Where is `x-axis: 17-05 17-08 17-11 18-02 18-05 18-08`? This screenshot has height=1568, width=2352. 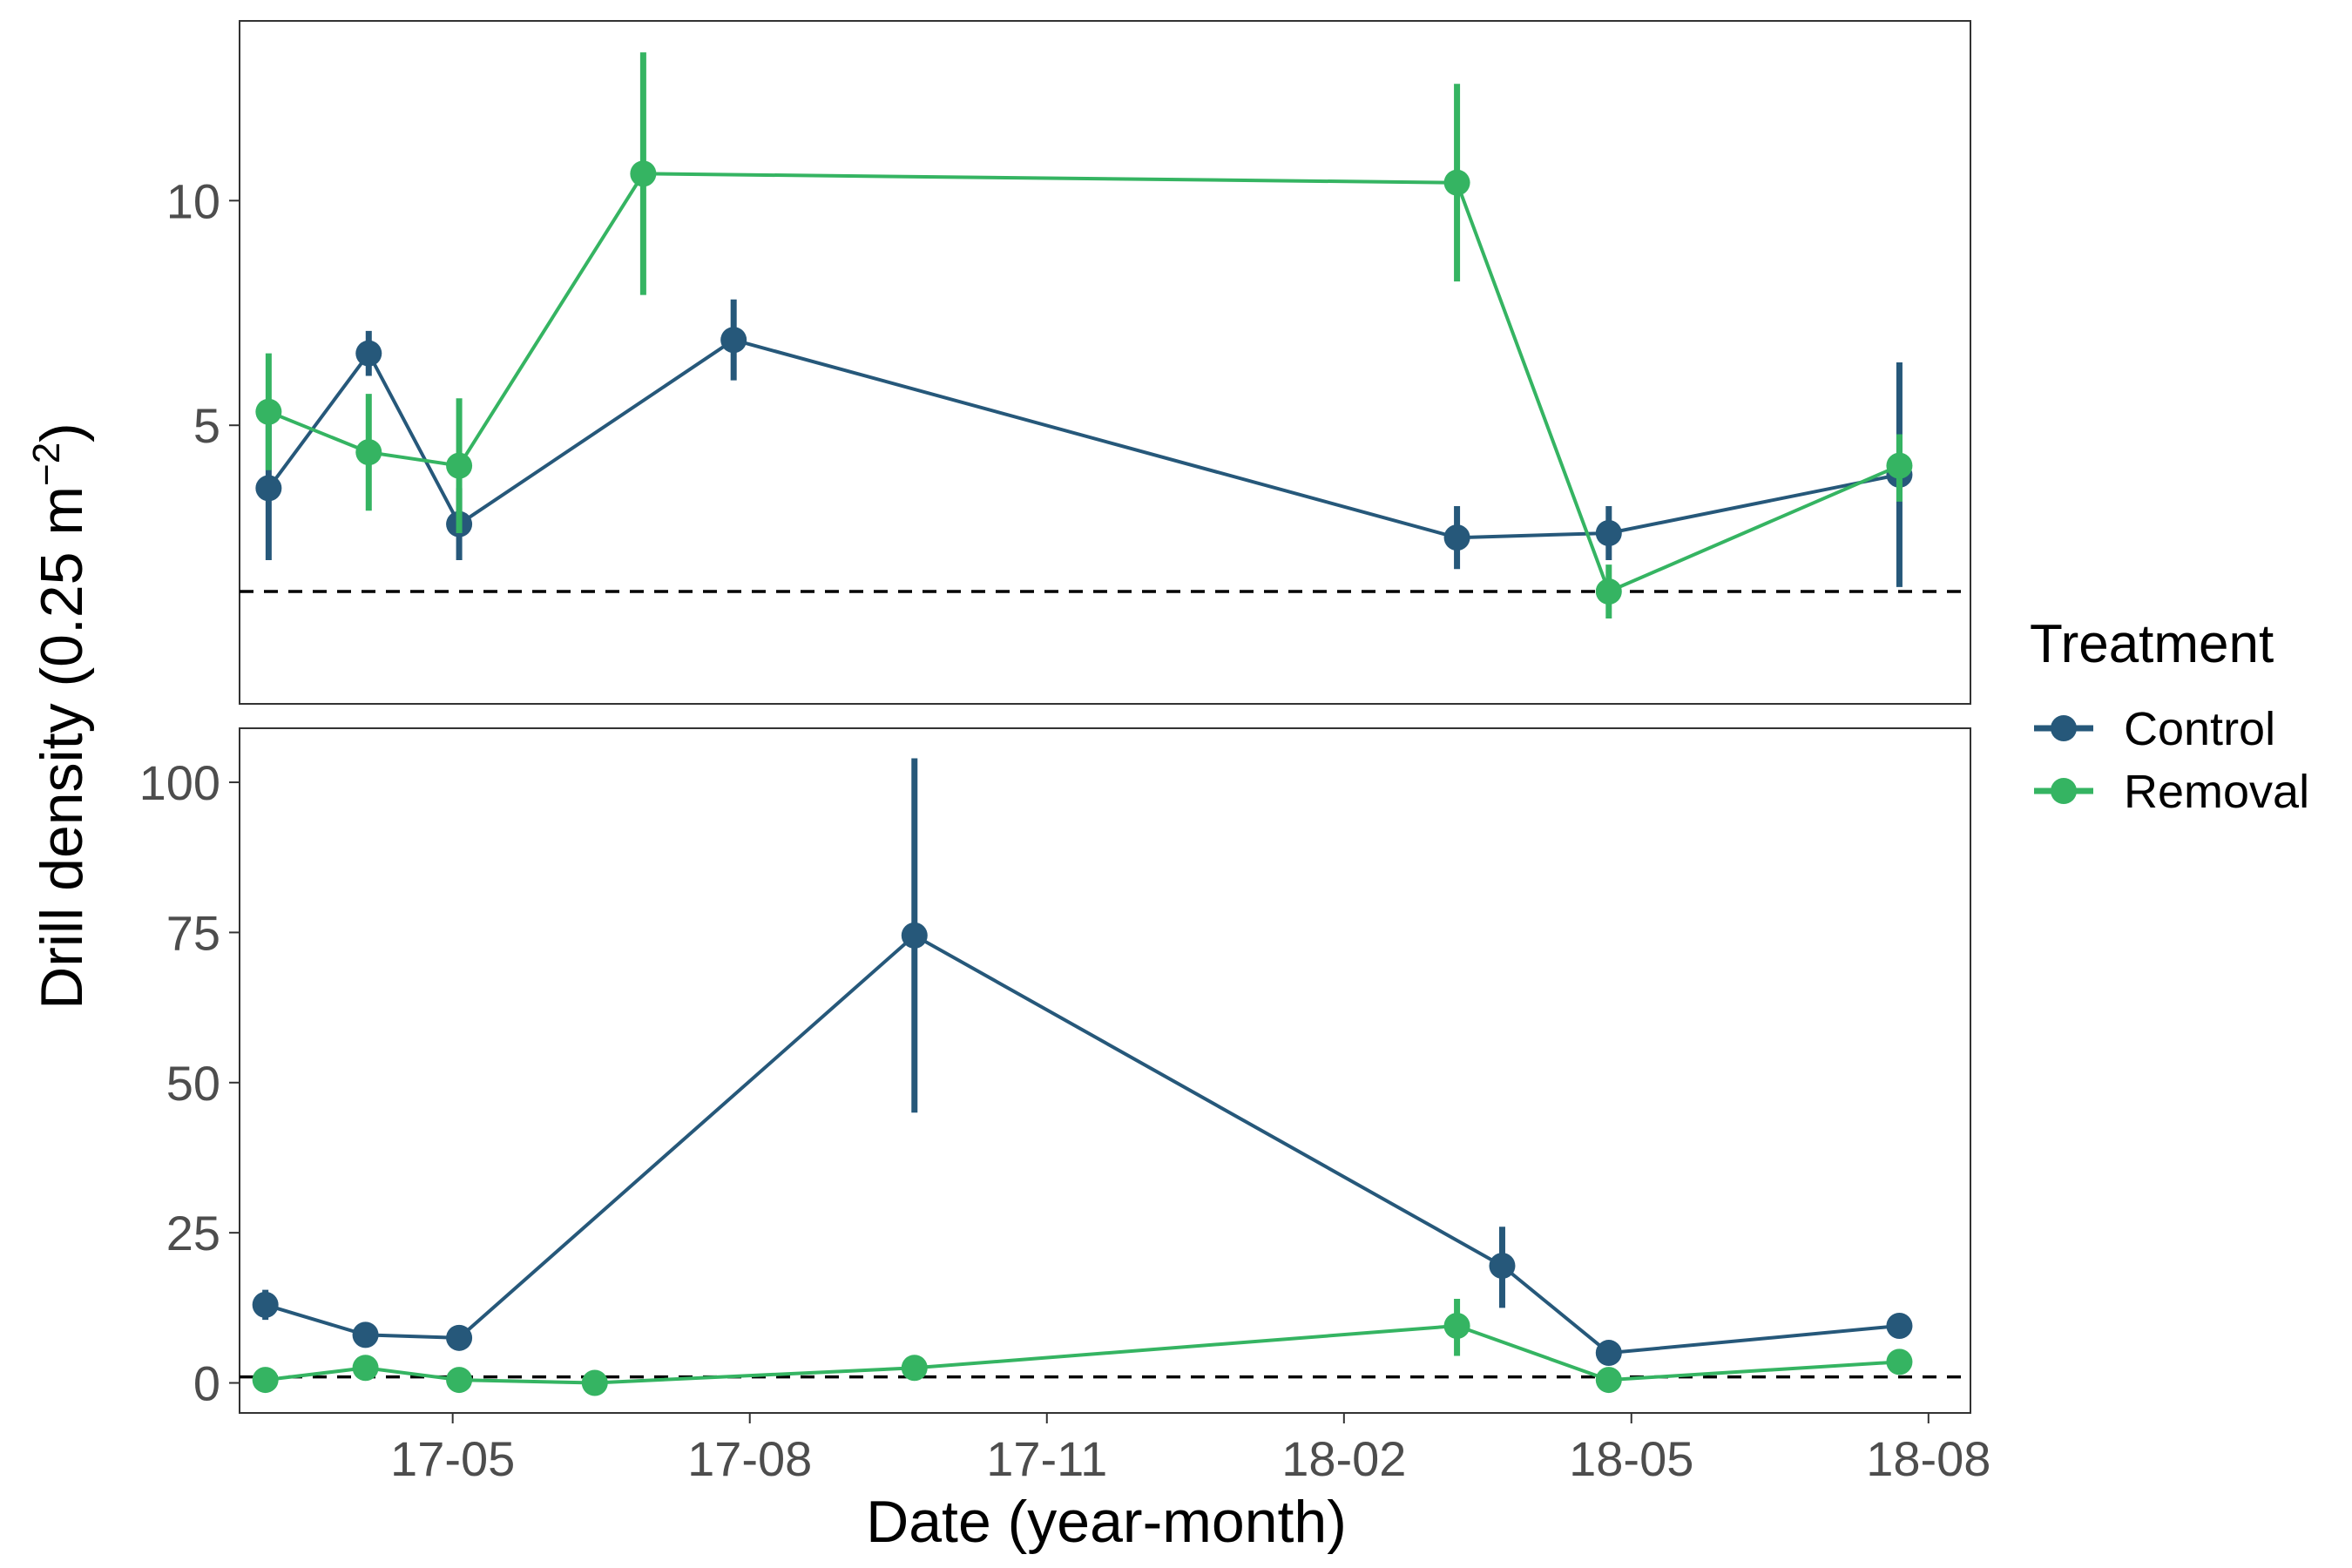
x-axis: 17-05 17-08 17-11 18-02 18-05 18-08 is located at coordinates (1190, 1449).